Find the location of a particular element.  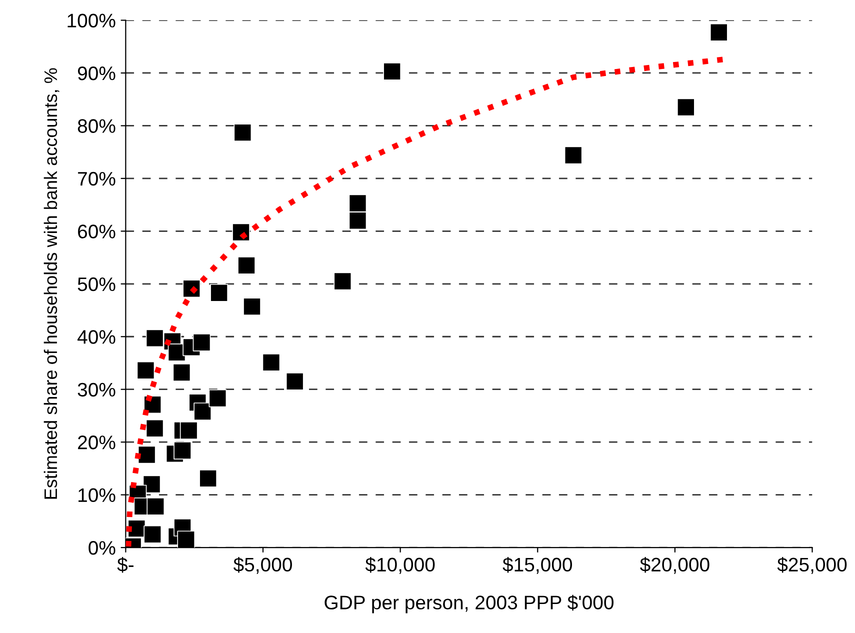

x-tick-label: $10,000 is located at coordinates (400, 565).